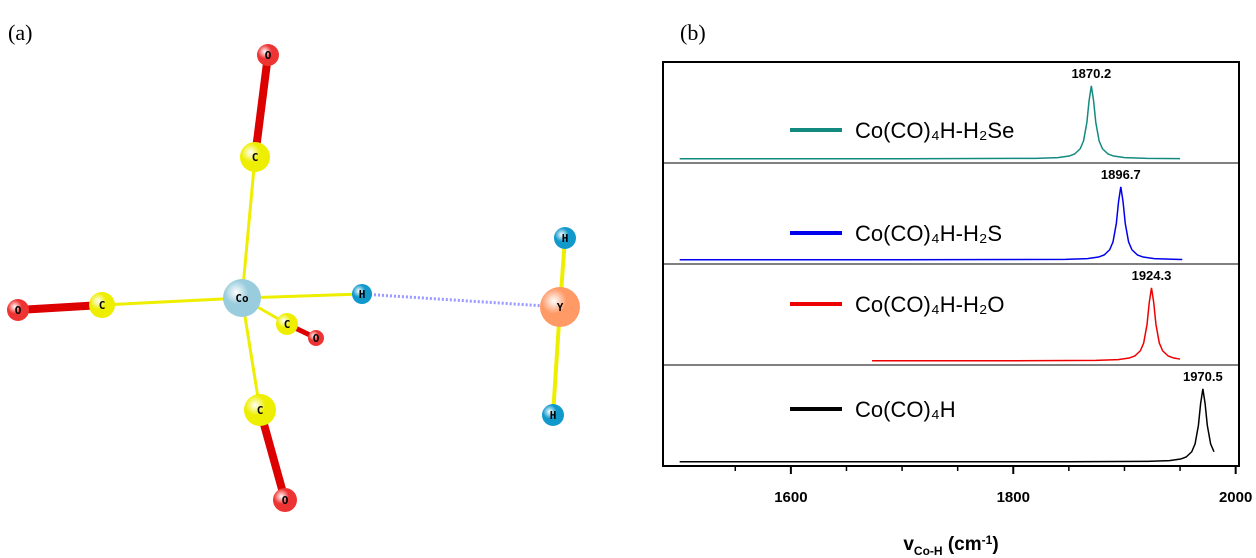 The height and width of the screenshot is (558, 1256). What do you see at coordinates (790, 497) in the screenshot?
I see `x-tick-label: 1600` at bounding box center [790, 497].